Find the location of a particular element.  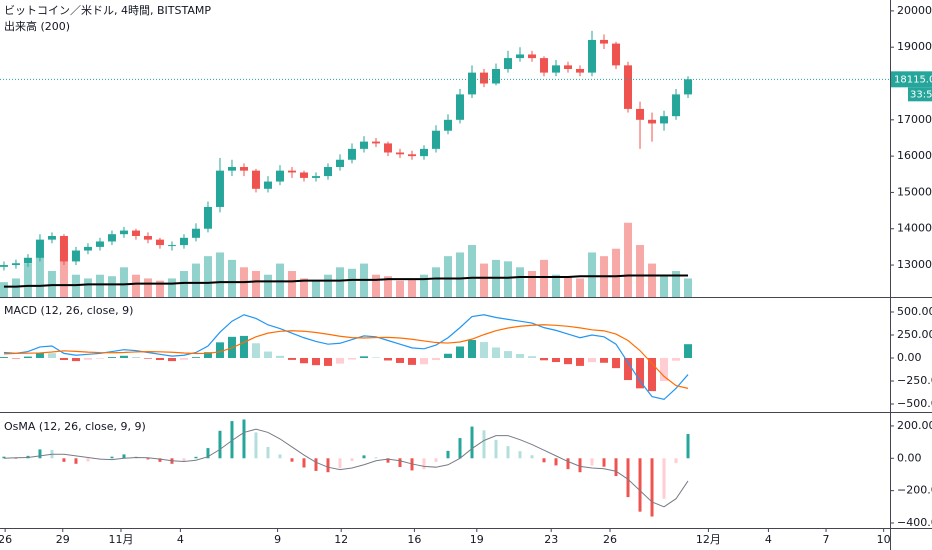

countdown-box is located at coordinates (920, 94).